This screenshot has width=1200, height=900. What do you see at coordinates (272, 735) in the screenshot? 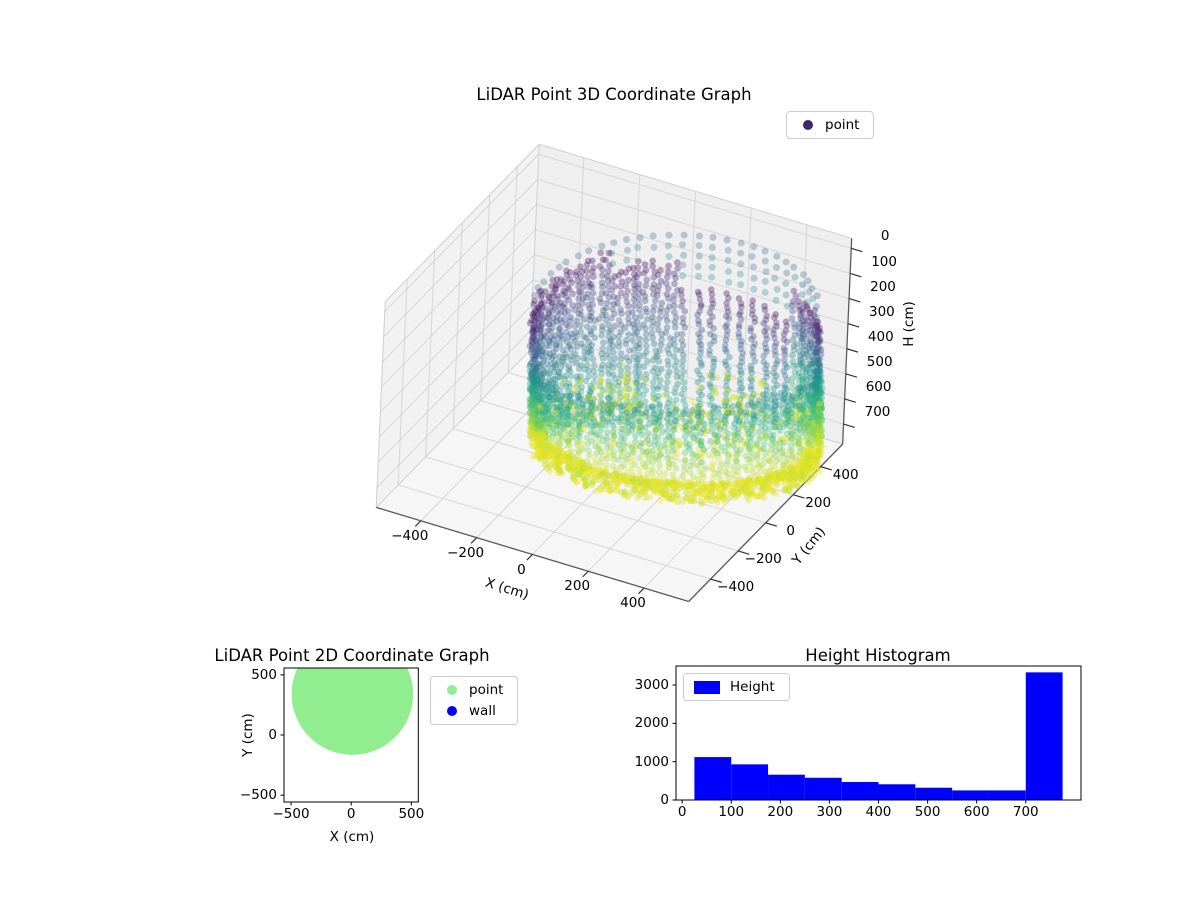
I see `plot2d-y-tick-label: 0` at bounding box center [272, 735].